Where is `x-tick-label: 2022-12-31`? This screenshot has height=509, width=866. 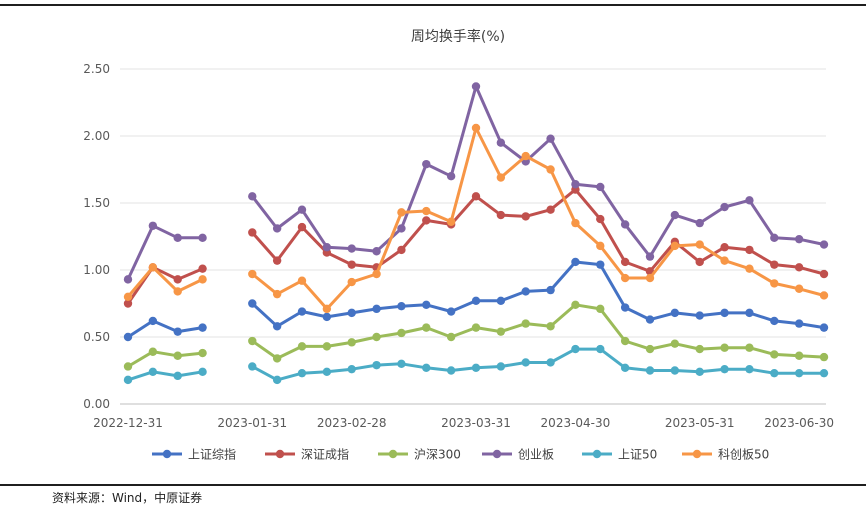
x-tick-label: 2022-12-31 is located at coordinates (128, 423).